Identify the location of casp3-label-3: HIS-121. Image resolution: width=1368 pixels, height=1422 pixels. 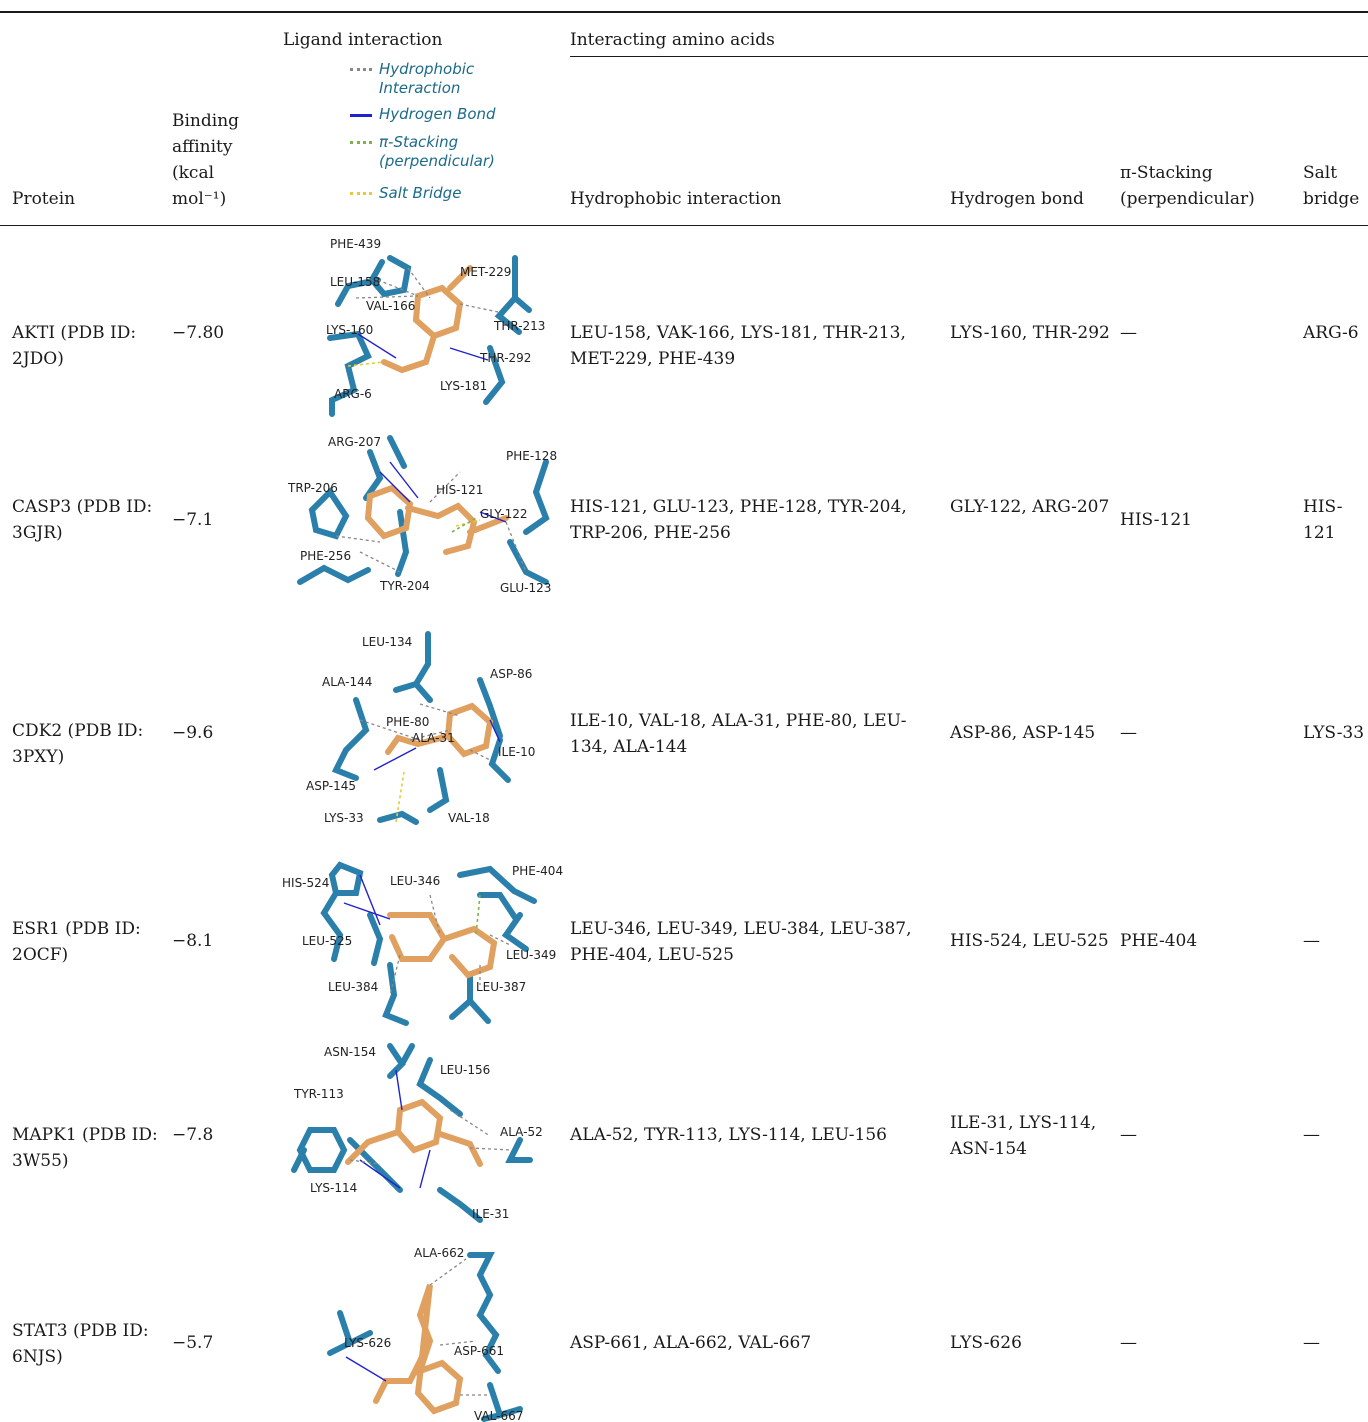
(459, 490).